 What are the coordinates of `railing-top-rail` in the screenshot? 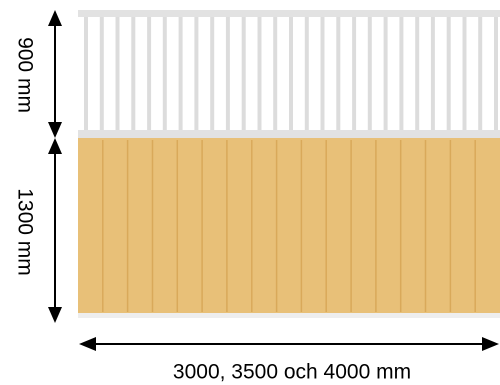 It's located at (289, 13).